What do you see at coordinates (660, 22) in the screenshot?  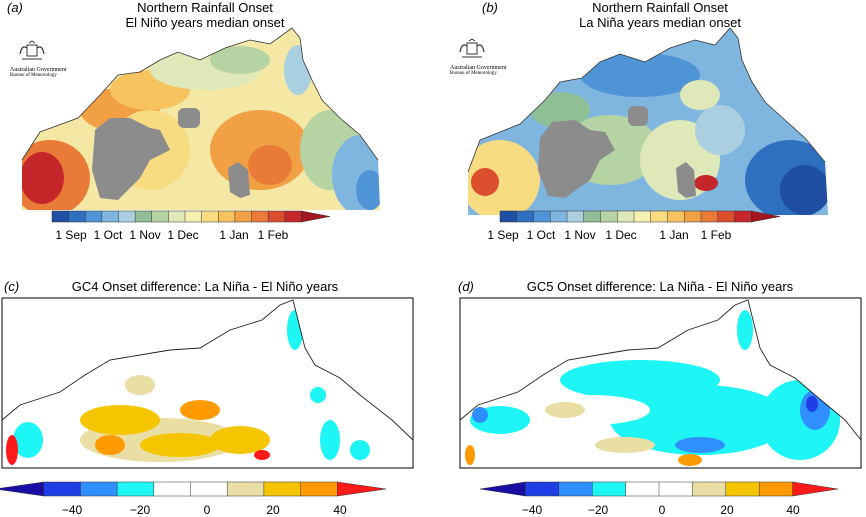 I see `panel-b-title-line2: La Niña years median onset` at bounding box center [660, 22].